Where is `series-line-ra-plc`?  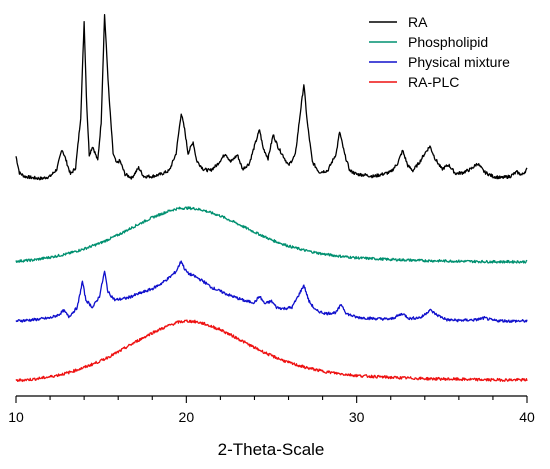 series-line-ra-plc is located at coordinates (271, 351).